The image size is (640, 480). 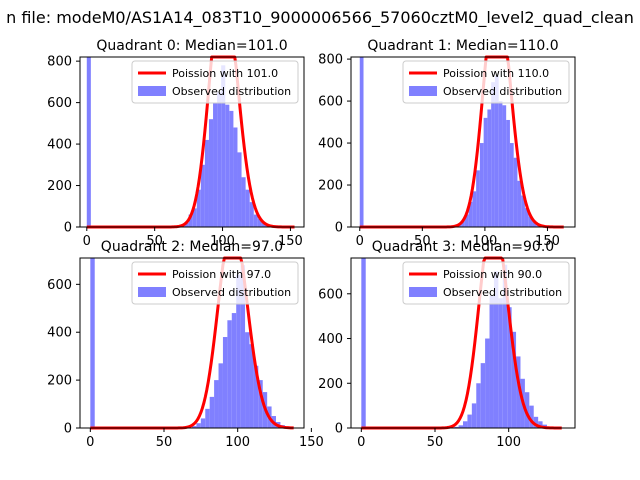 I want to click on quadrant-3-legend-box, so click(x=486, y=283).